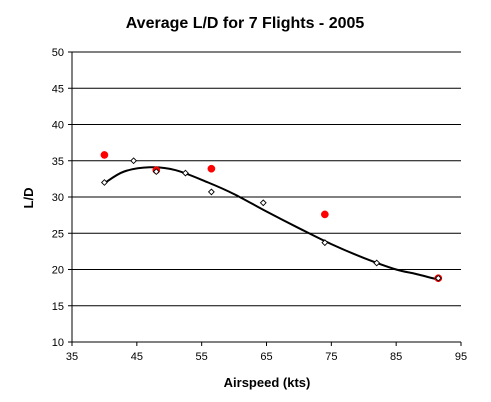 This screenshot has height=402, width=491. Describe the element at coordinates (58, 53) in the screenshot. I see `y-tick-label: 50` at that location.